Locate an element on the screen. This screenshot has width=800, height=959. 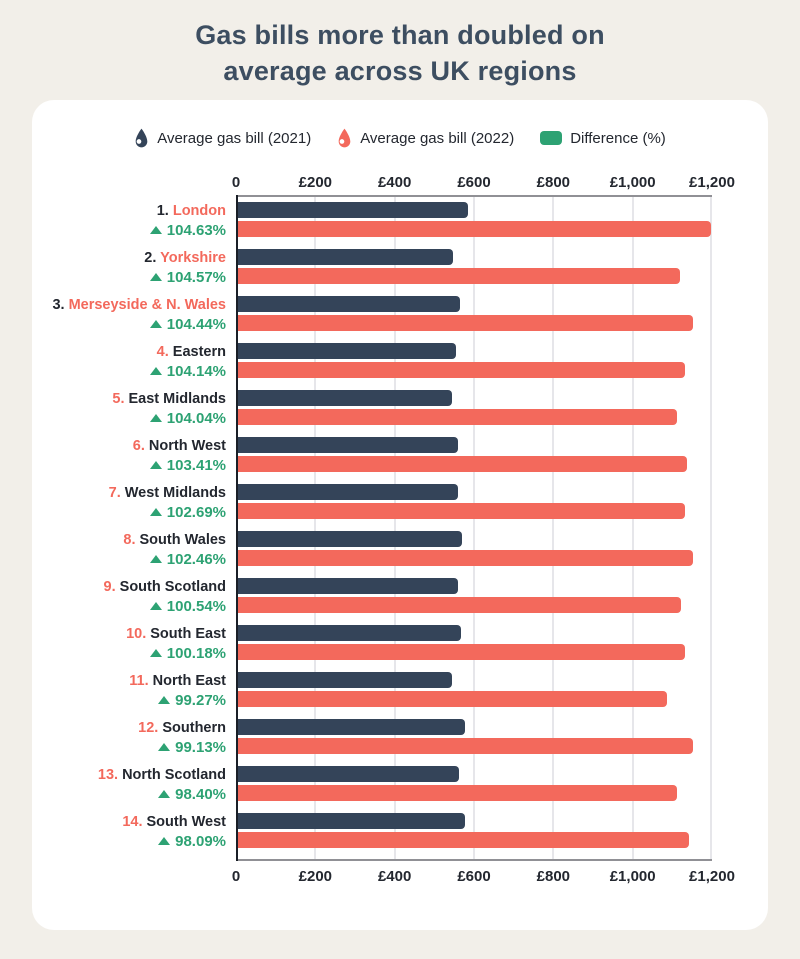
region-name-line: 3. Merseyside & N. Wales is located at coordinates (129, 305).